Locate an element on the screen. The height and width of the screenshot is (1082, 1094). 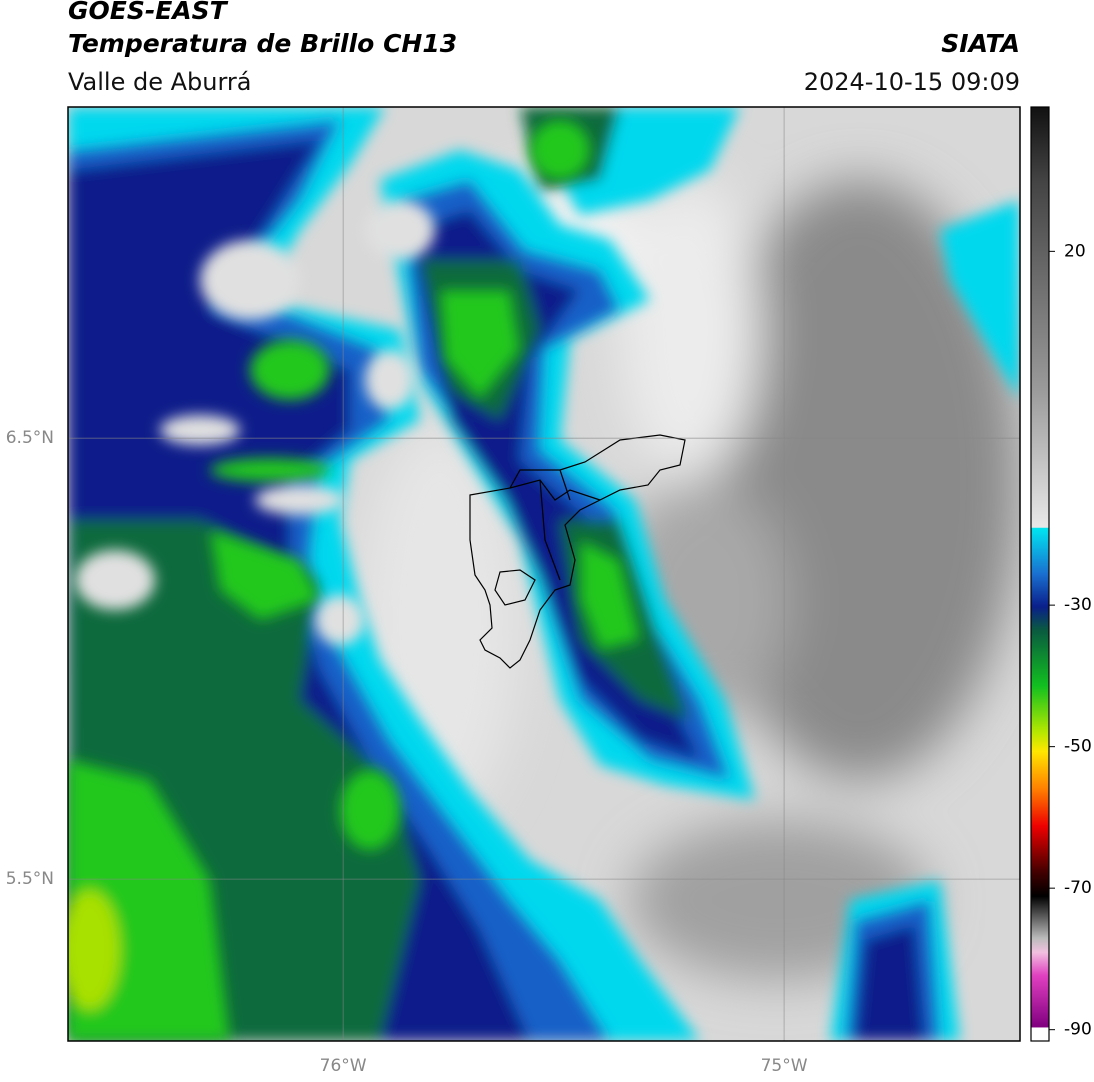
region: Valle de Aburrá is located at coordinates (160, 82).